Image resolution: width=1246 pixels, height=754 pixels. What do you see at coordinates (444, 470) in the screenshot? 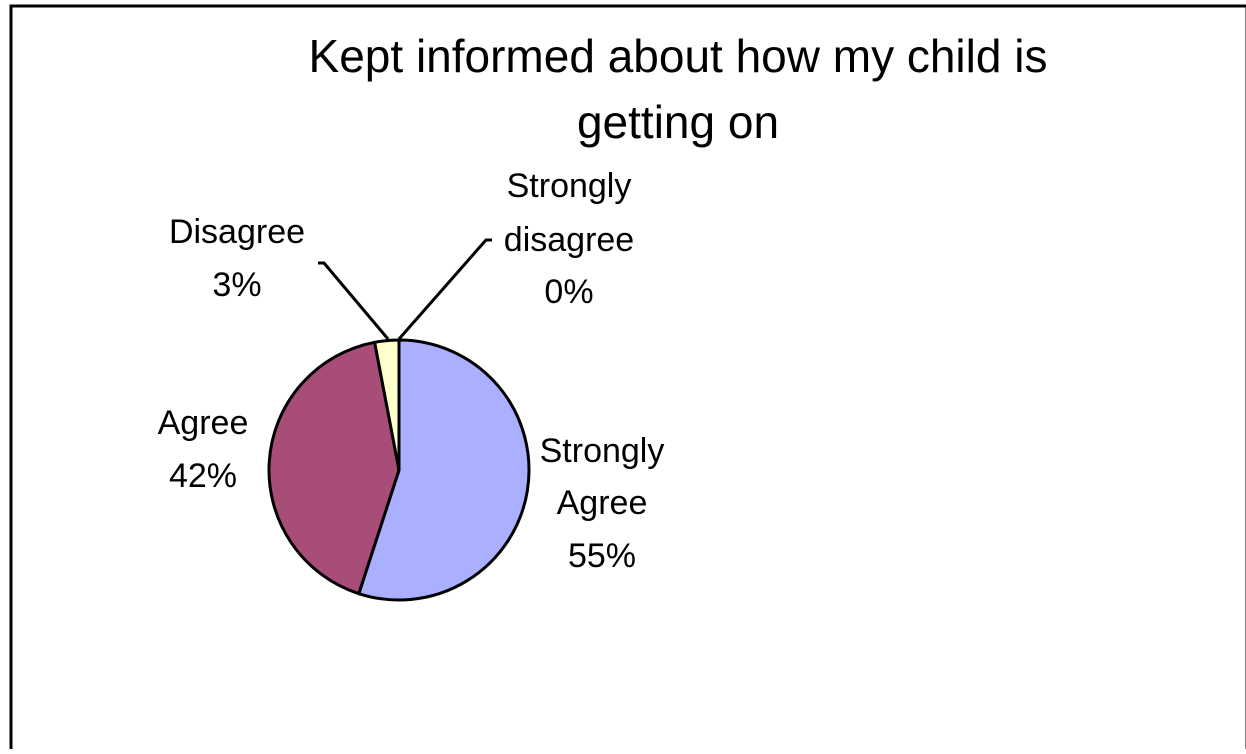
I see `pie-slice-strongly-agree` at bounding box center [444, 470].